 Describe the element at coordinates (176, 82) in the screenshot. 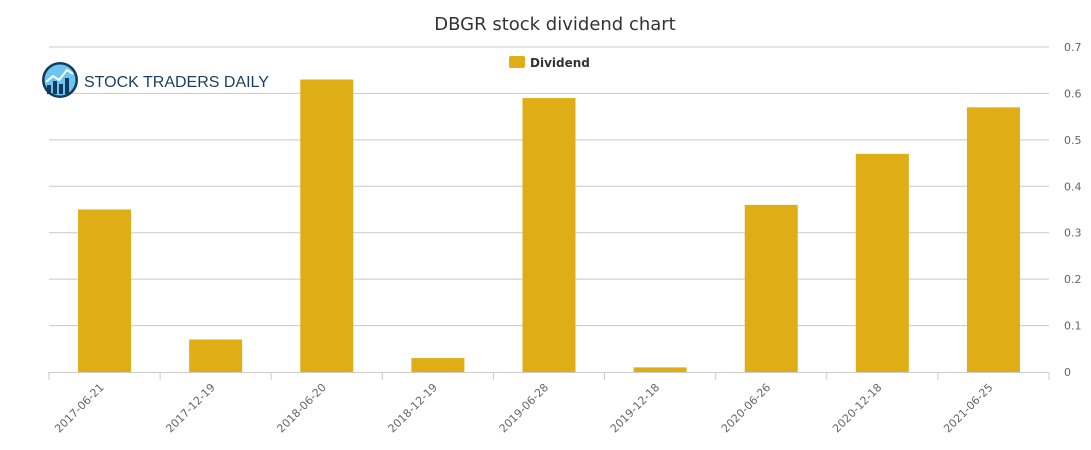

I see `brand-name: STOCK TRADERS DAILY` at that location.